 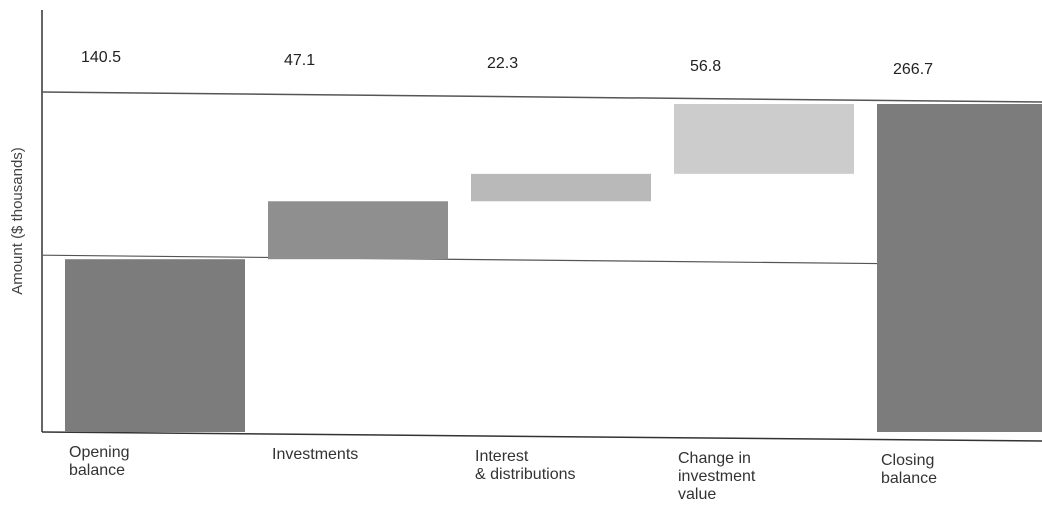 What do you see at coordinates (17, 221) in the screenshot?
I see `y-axis-label: Amount ($ thousands)` at bounding box center [17, 221].